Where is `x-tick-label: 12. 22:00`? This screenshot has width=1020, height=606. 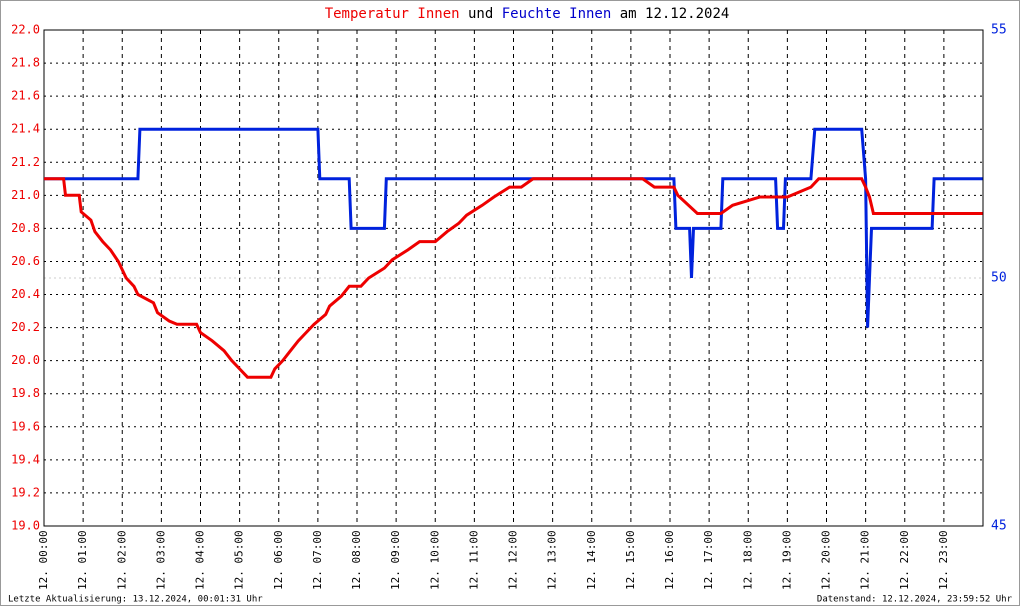 x-tick-label: 12. 22:00 is located at coordinates (904, 560).